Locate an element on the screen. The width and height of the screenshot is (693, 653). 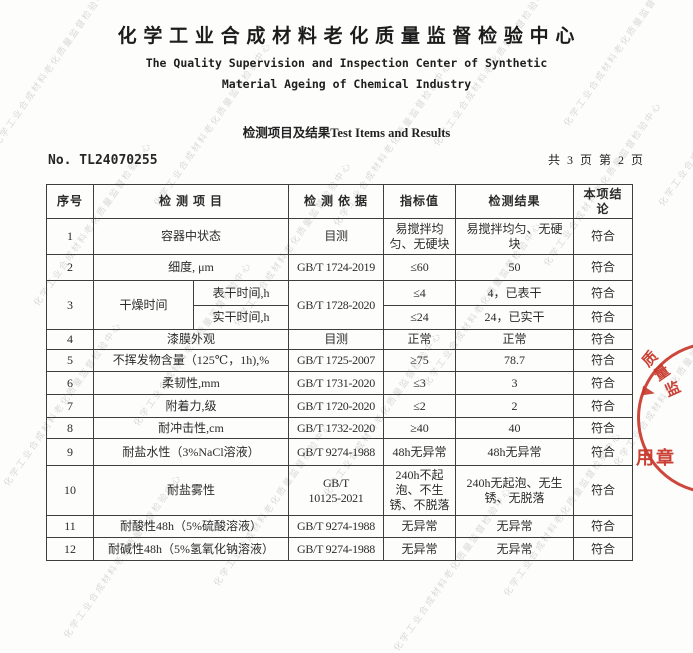
report-number: No. TL24070255 is located at coordinates (103, 160).